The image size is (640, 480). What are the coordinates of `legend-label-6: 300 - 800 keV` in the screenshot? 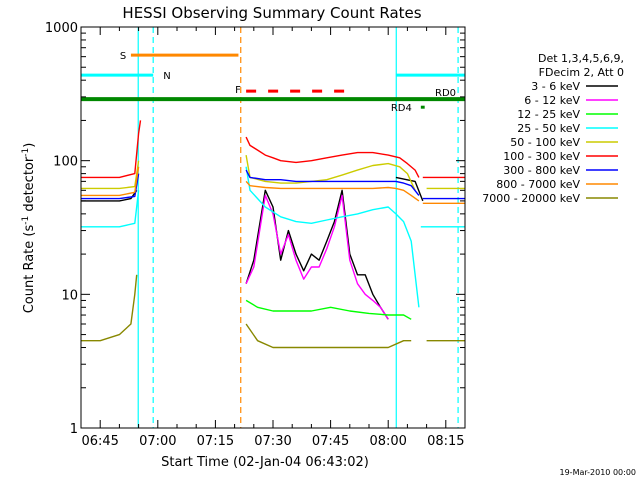 It's located at (541, 170).